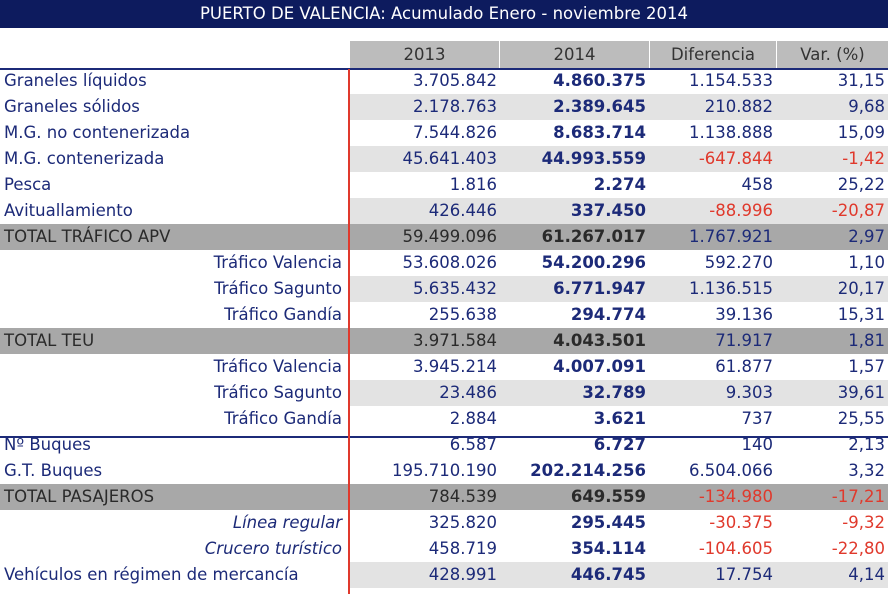 The width and height of the screenshot is (888, 594). Describe the element at coordinates (713, 107) in the screenshot. I see `value-diferencia: 210.882` at that location.